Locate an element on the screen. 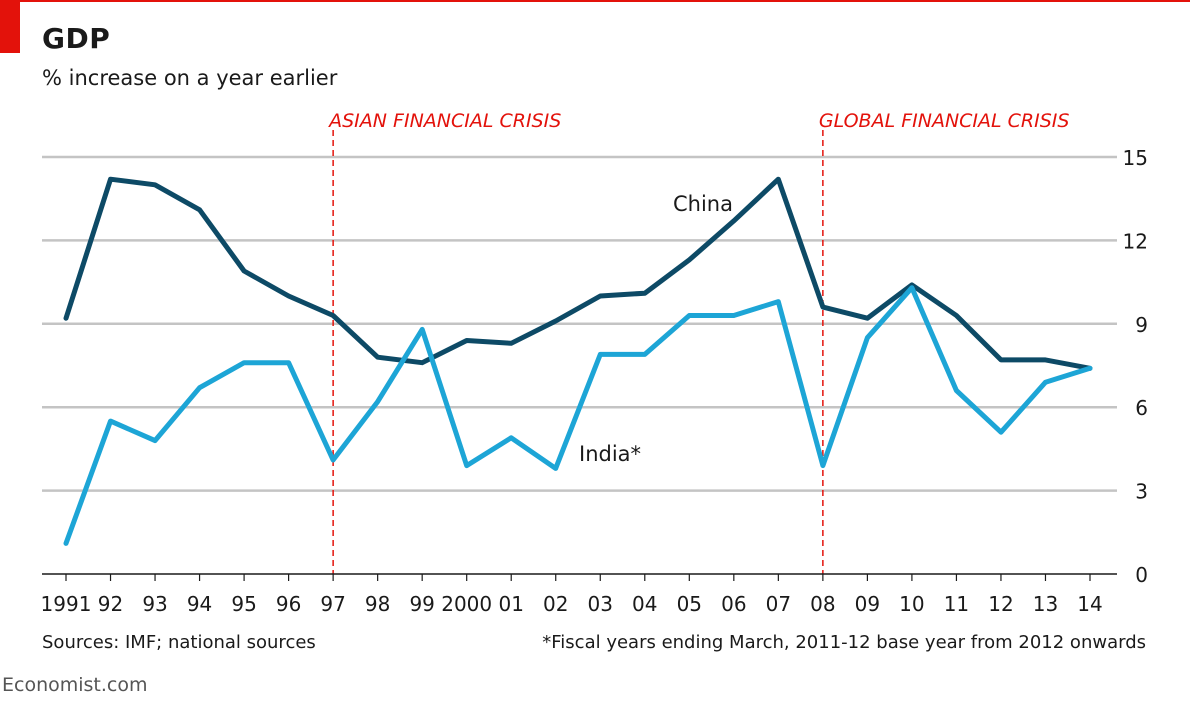  x-tick-label: 12 is located at coordinates (1000, 604).